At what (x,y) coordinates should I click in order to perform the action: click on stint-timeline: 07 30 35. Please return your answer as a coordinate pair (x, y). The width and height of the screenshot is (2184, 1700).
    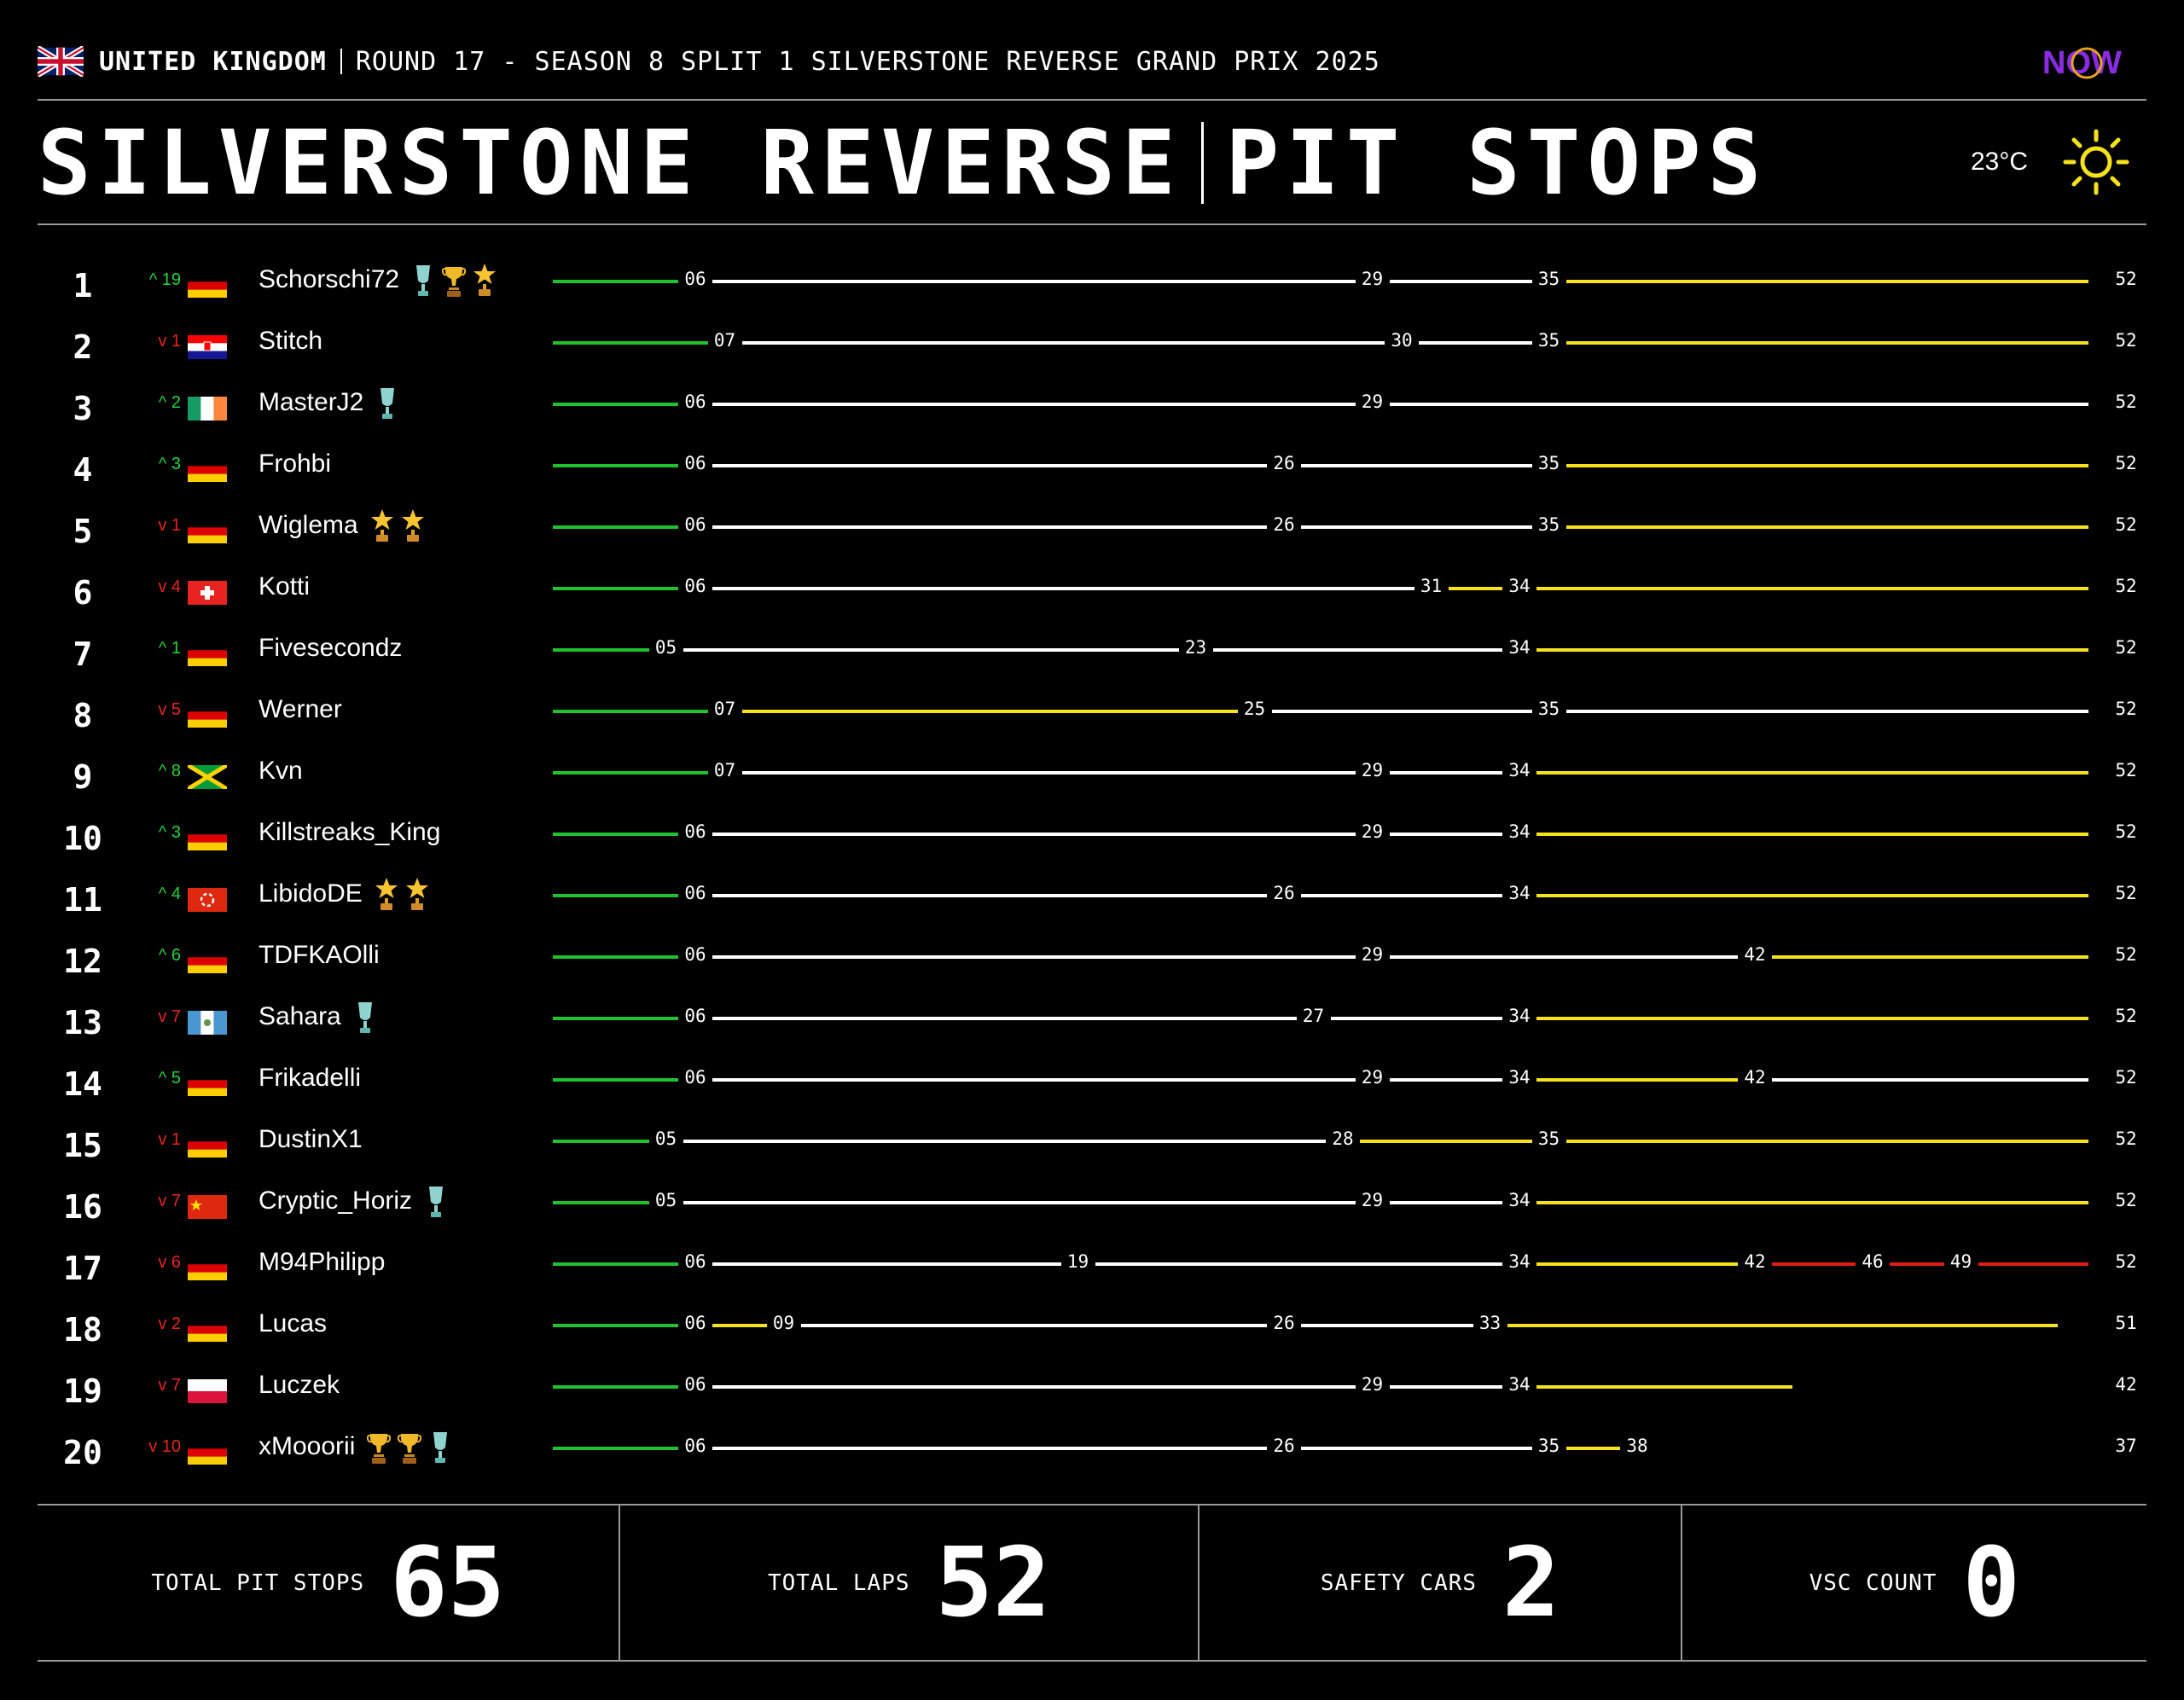
    Looking at the image, I should click on (1320, 342).